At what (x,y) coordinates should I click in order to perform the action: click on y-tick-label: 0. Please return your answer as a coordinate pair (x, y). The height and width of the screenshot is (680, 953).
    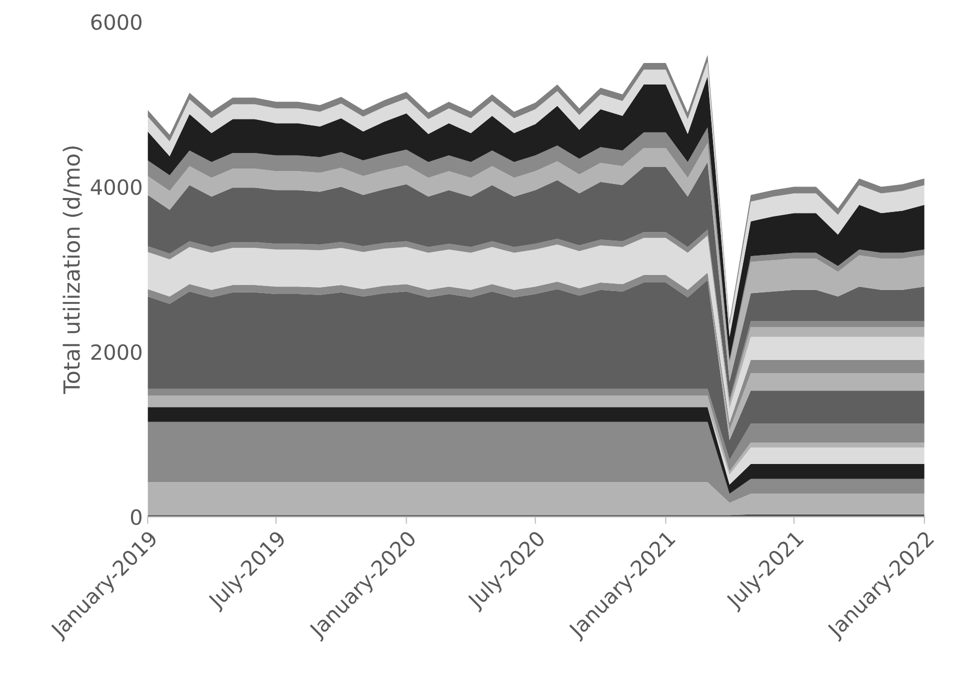
    Looking at the image, I should click on (136, 517).